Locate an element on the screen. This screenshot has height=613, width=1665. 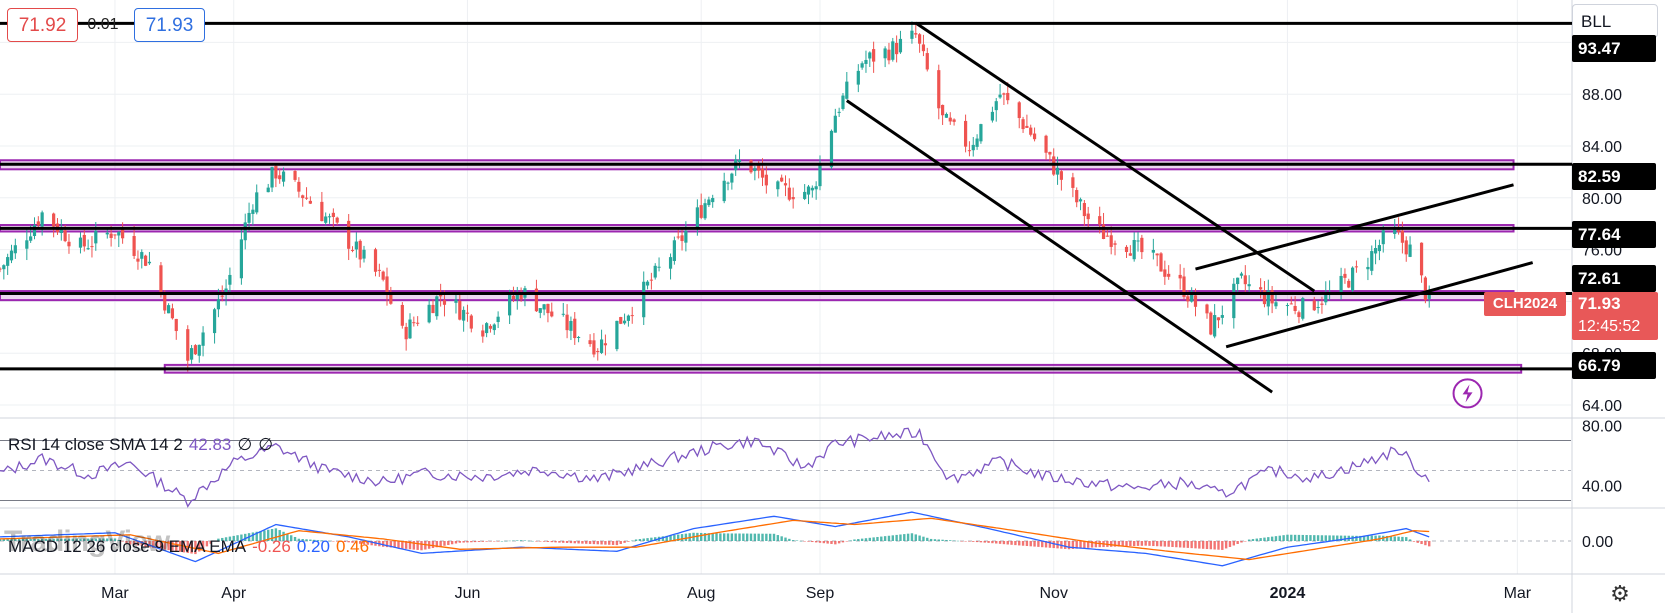
symbol-selector: BLL is located at coordinates (1615, 21).